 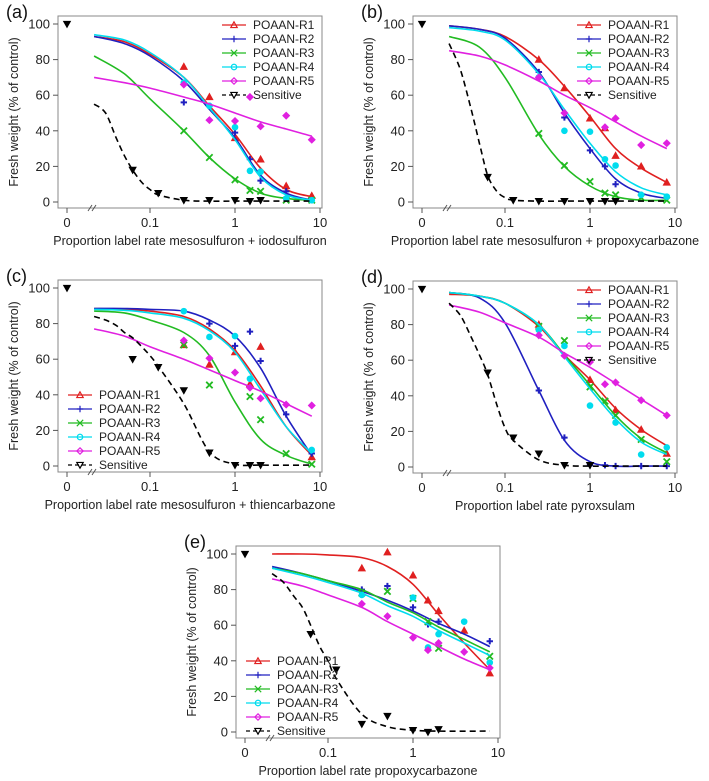 What do you see at coordinates (43, 130) in the screenshot?
I see `y-tick-label: 40` at bounding box center [43, 130].